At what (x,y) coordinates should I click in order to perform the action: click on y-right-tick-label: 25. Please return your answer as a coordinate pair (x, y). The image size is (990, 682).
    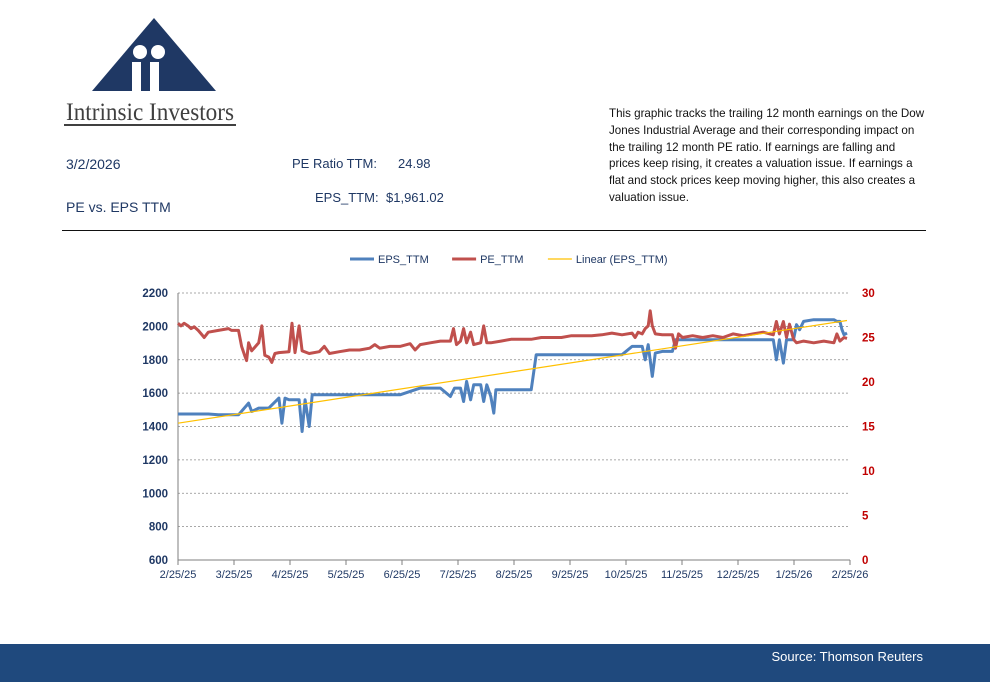
    Looking at the image, I should click on (868, 339).